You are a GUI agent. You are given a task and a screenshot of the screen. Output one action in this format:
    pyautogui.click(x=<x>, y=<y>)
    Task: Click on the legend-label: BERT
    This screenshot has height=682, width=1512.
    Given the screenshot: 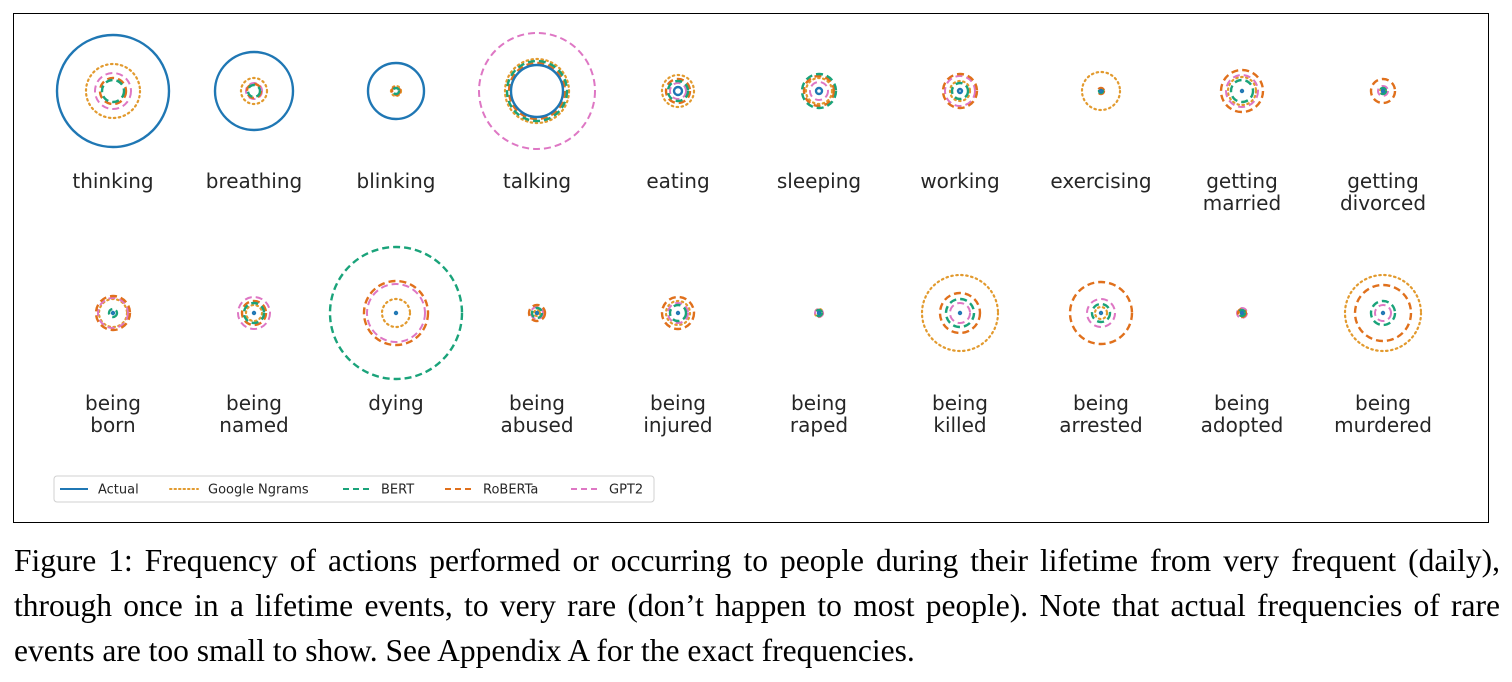 What is the action you would take?
    pyautogui.click(x=397, y=490)
    